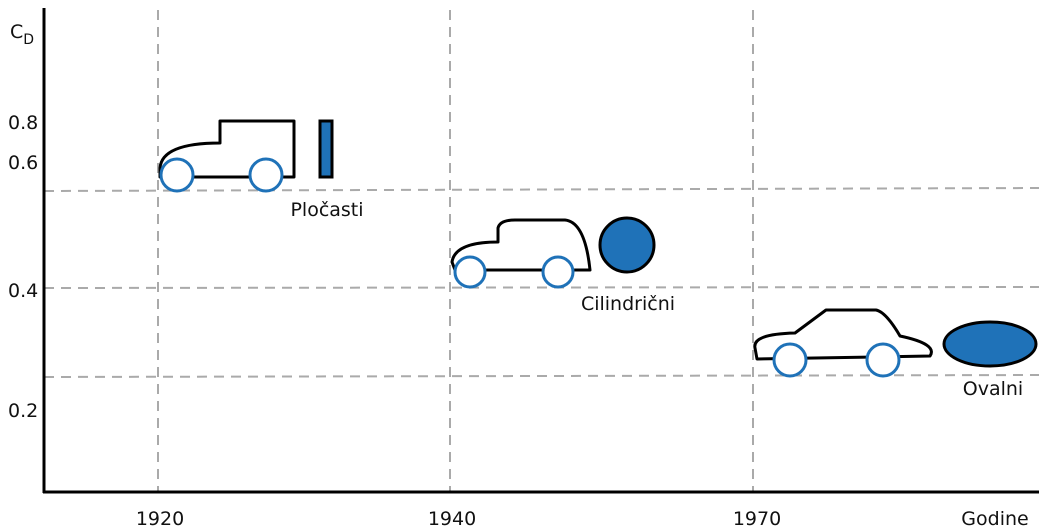  Describe the element at coordinates (23, 291) in the screenshot. I see `y-tick-label: 0.4` at that location.